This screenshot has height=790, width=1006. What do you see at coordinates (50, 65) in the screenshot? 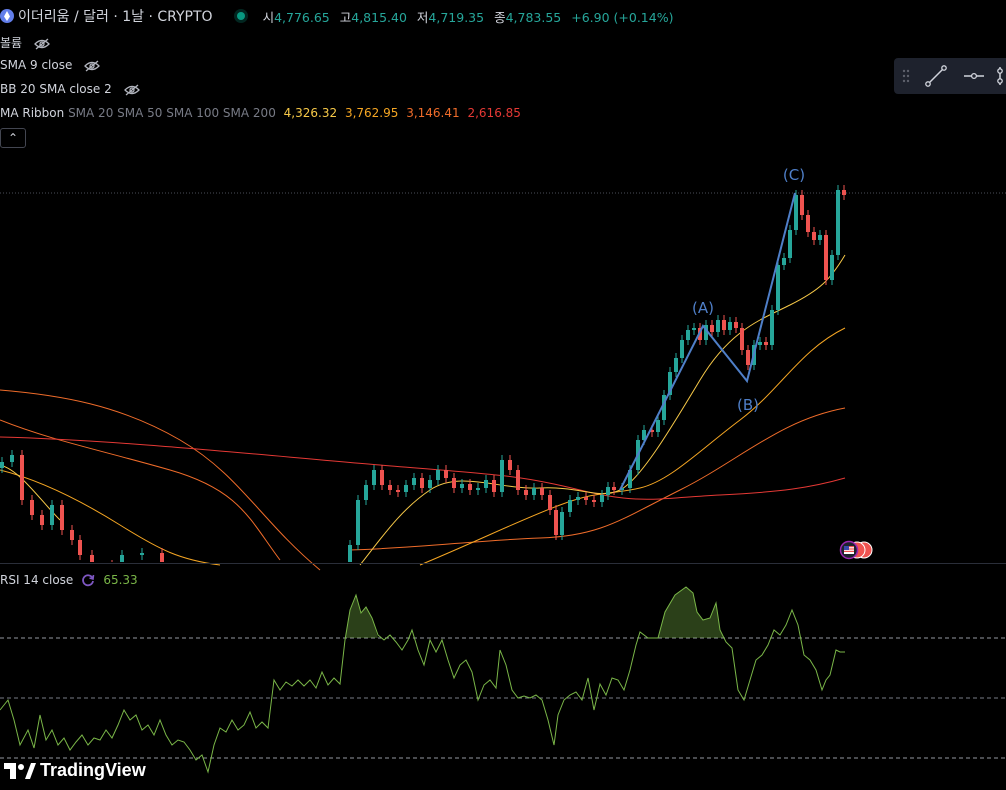
I see `sma-legend: SMA 9 close` at bounding box center [50, 65].